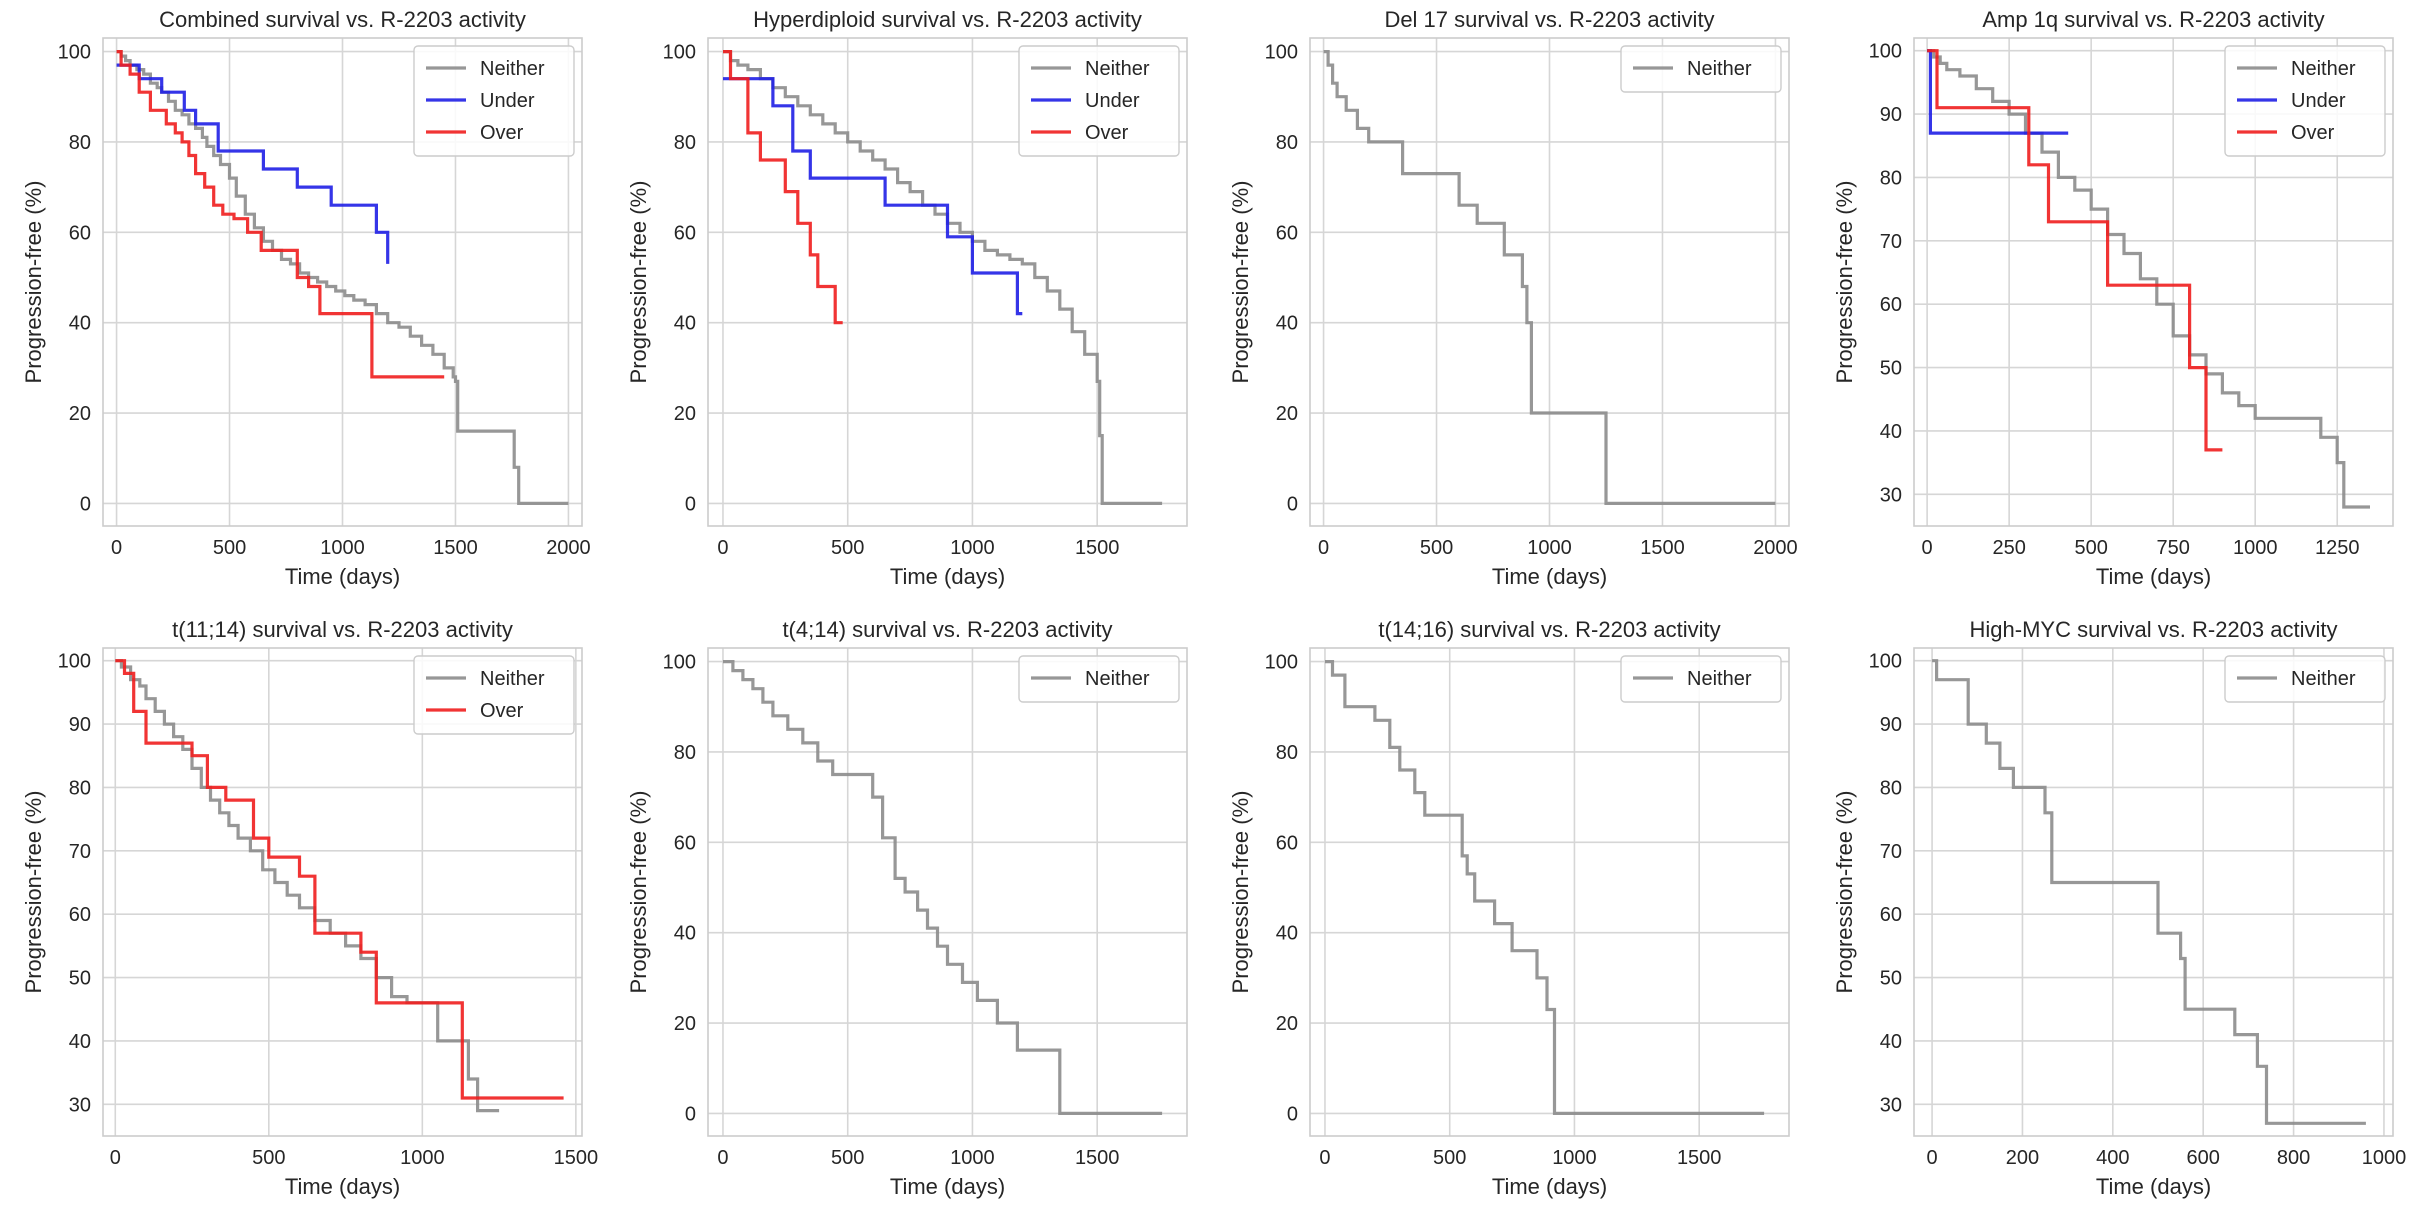 The height and width of the screenshot is (1218, 2418). Describe the element at coordinates (2112, 1158) in the screenshot. I see `x-tick-label: 400` at that location.